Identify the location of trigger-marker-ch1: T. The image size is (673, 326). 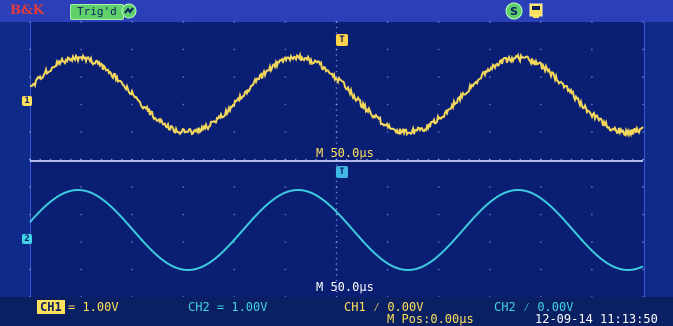
(342, 40).